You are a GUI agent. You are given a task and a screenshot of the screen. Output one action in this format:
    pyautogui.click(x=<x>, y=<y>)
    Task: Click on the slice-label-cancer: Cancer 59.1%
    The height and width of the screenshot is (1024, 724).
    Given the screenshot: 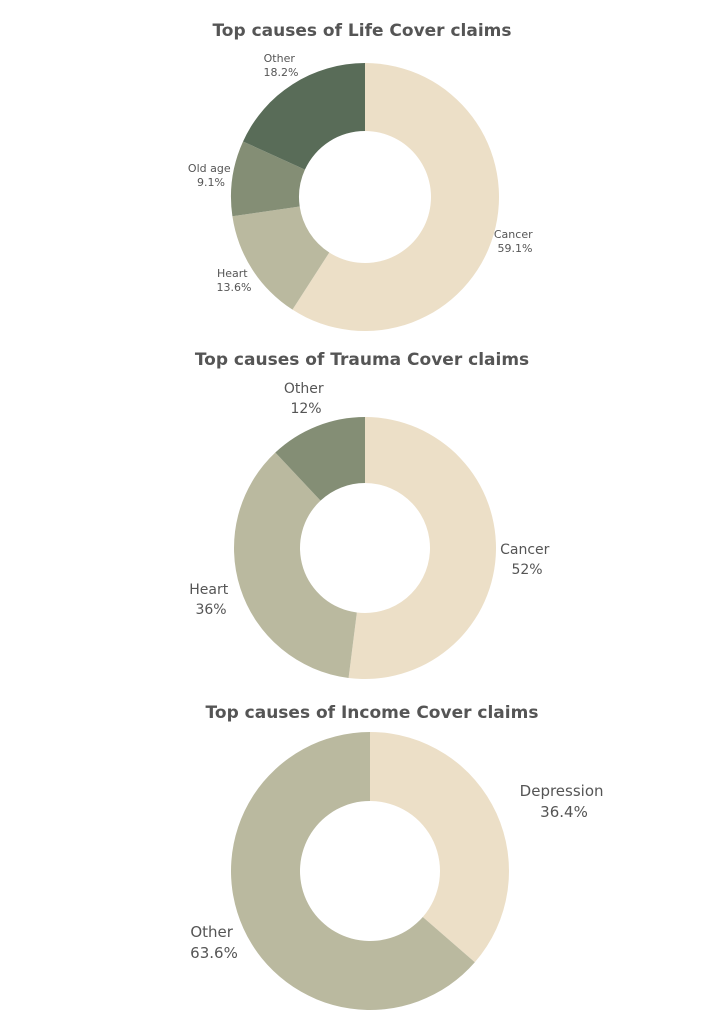 What is the action you would take?
    pyautogui.click(x=515, y=241)
    